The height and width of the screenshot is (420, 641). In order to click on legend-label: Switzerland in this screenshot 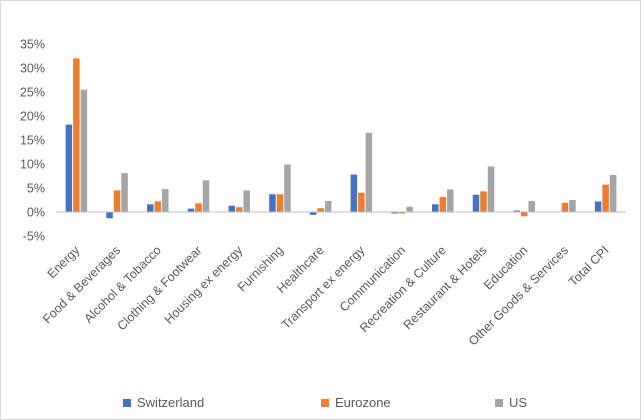, I will do `click(171, 402)`.